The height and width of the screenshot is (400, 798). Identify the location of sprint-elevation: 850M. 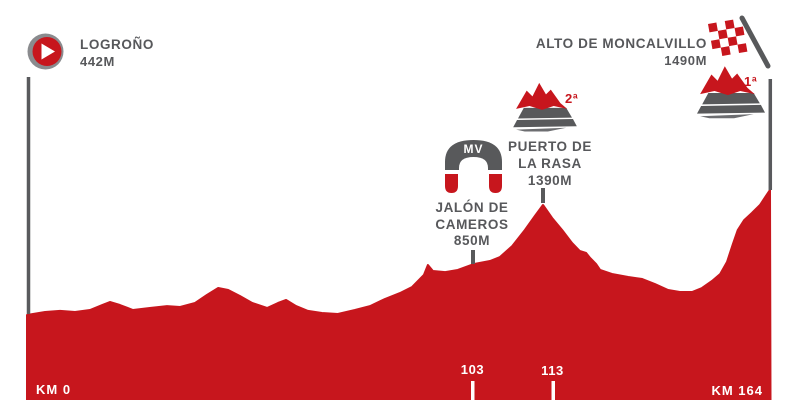
(472, 240).